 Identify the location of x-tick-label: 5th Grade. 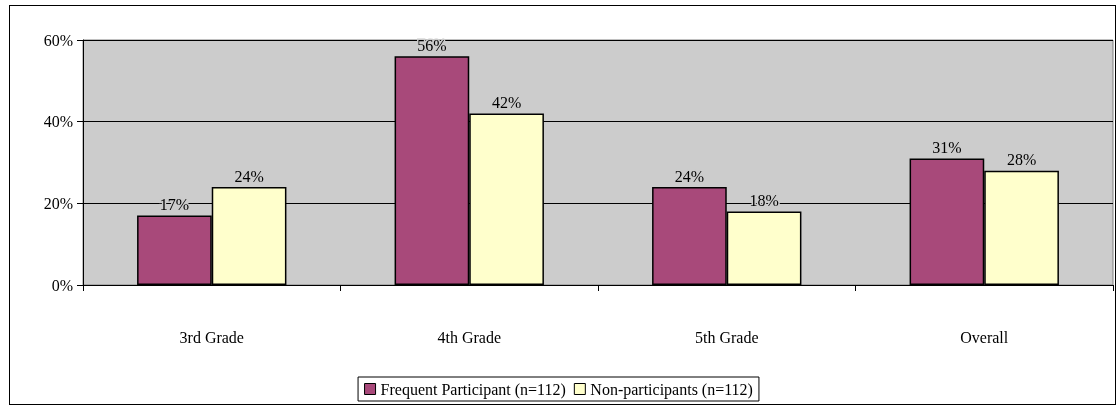
(726, 337).